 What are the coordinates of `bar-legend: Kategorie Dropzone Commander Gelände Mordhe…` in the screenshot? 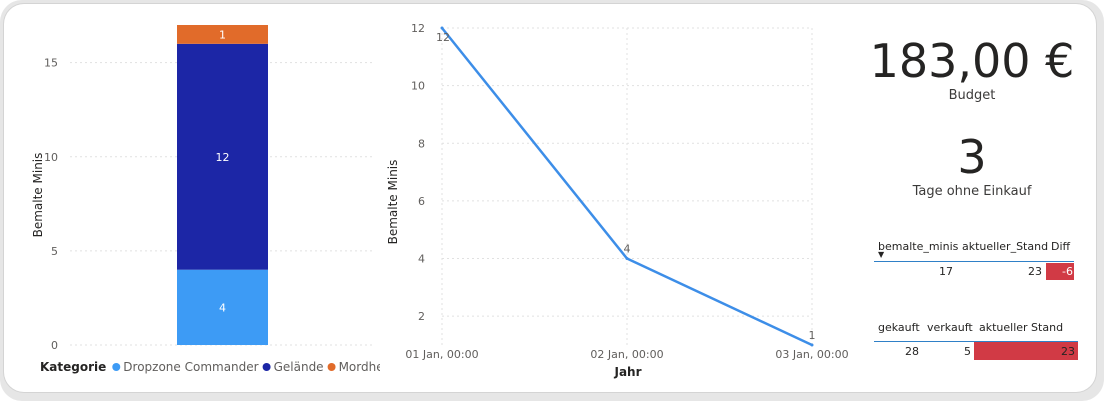 It's located at (210, 367).